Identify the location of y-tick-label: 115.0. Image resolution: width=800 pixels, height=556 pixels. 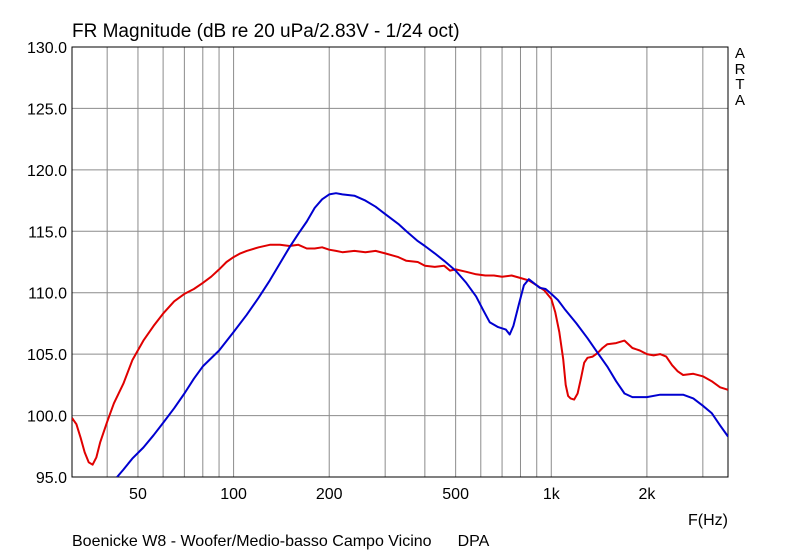
(47, 232).